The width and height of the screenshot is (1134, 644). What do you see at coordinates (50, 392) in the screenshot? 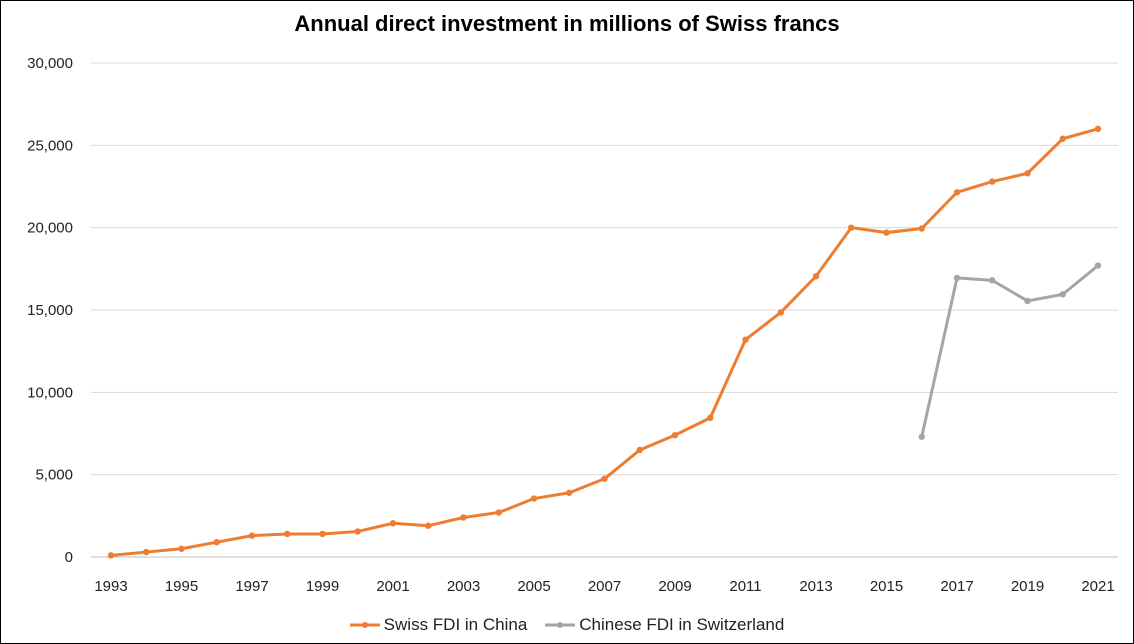
I see `y-tick-label: 10,000` at bounding box center [50, 392].